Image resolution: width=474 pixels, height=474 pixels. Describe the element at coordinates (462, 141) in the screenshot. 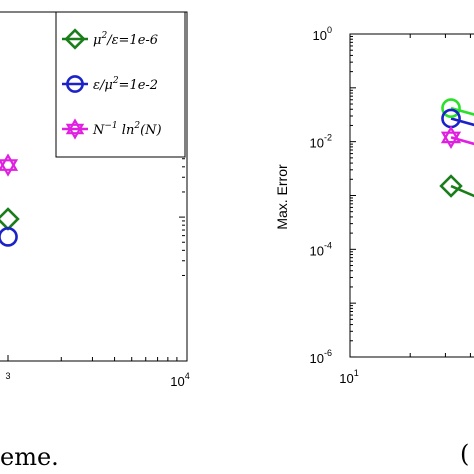

I see `right-series-line-hexagram` at that location.